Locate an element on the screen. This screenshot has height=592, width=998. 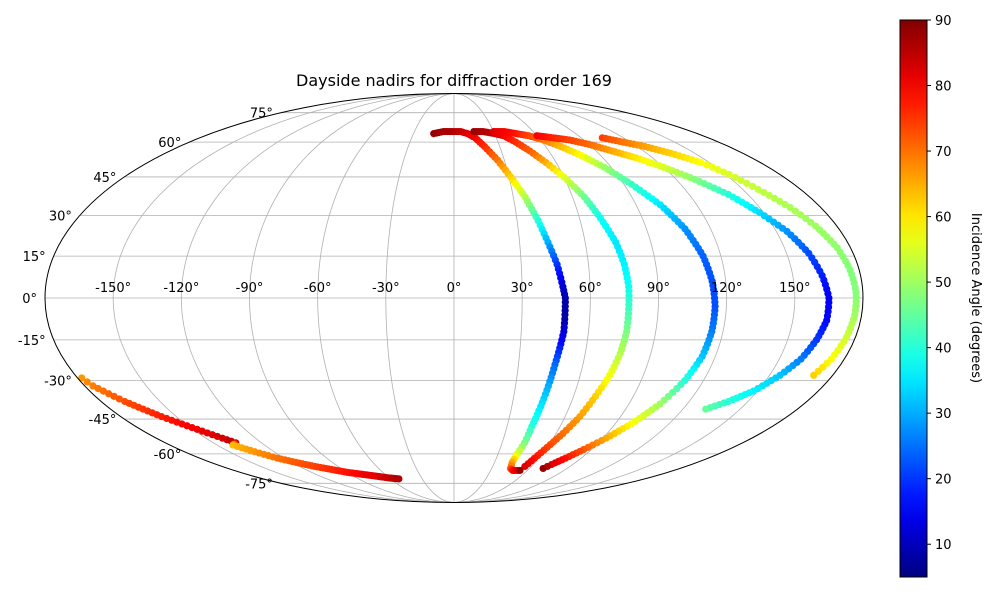
colorbar-bar is located at coordinates (913, 298).